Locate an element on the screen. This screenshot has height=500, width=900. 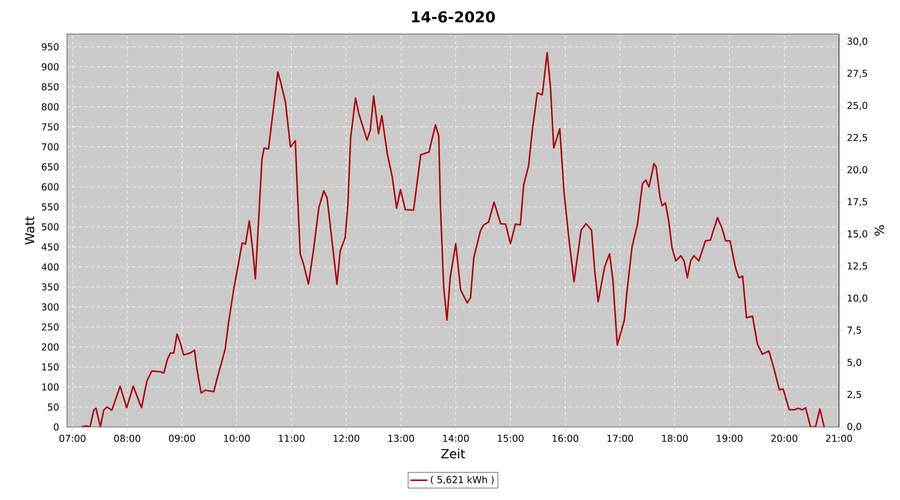
y-tick-label: 300 is located at coordinates (50, 307).